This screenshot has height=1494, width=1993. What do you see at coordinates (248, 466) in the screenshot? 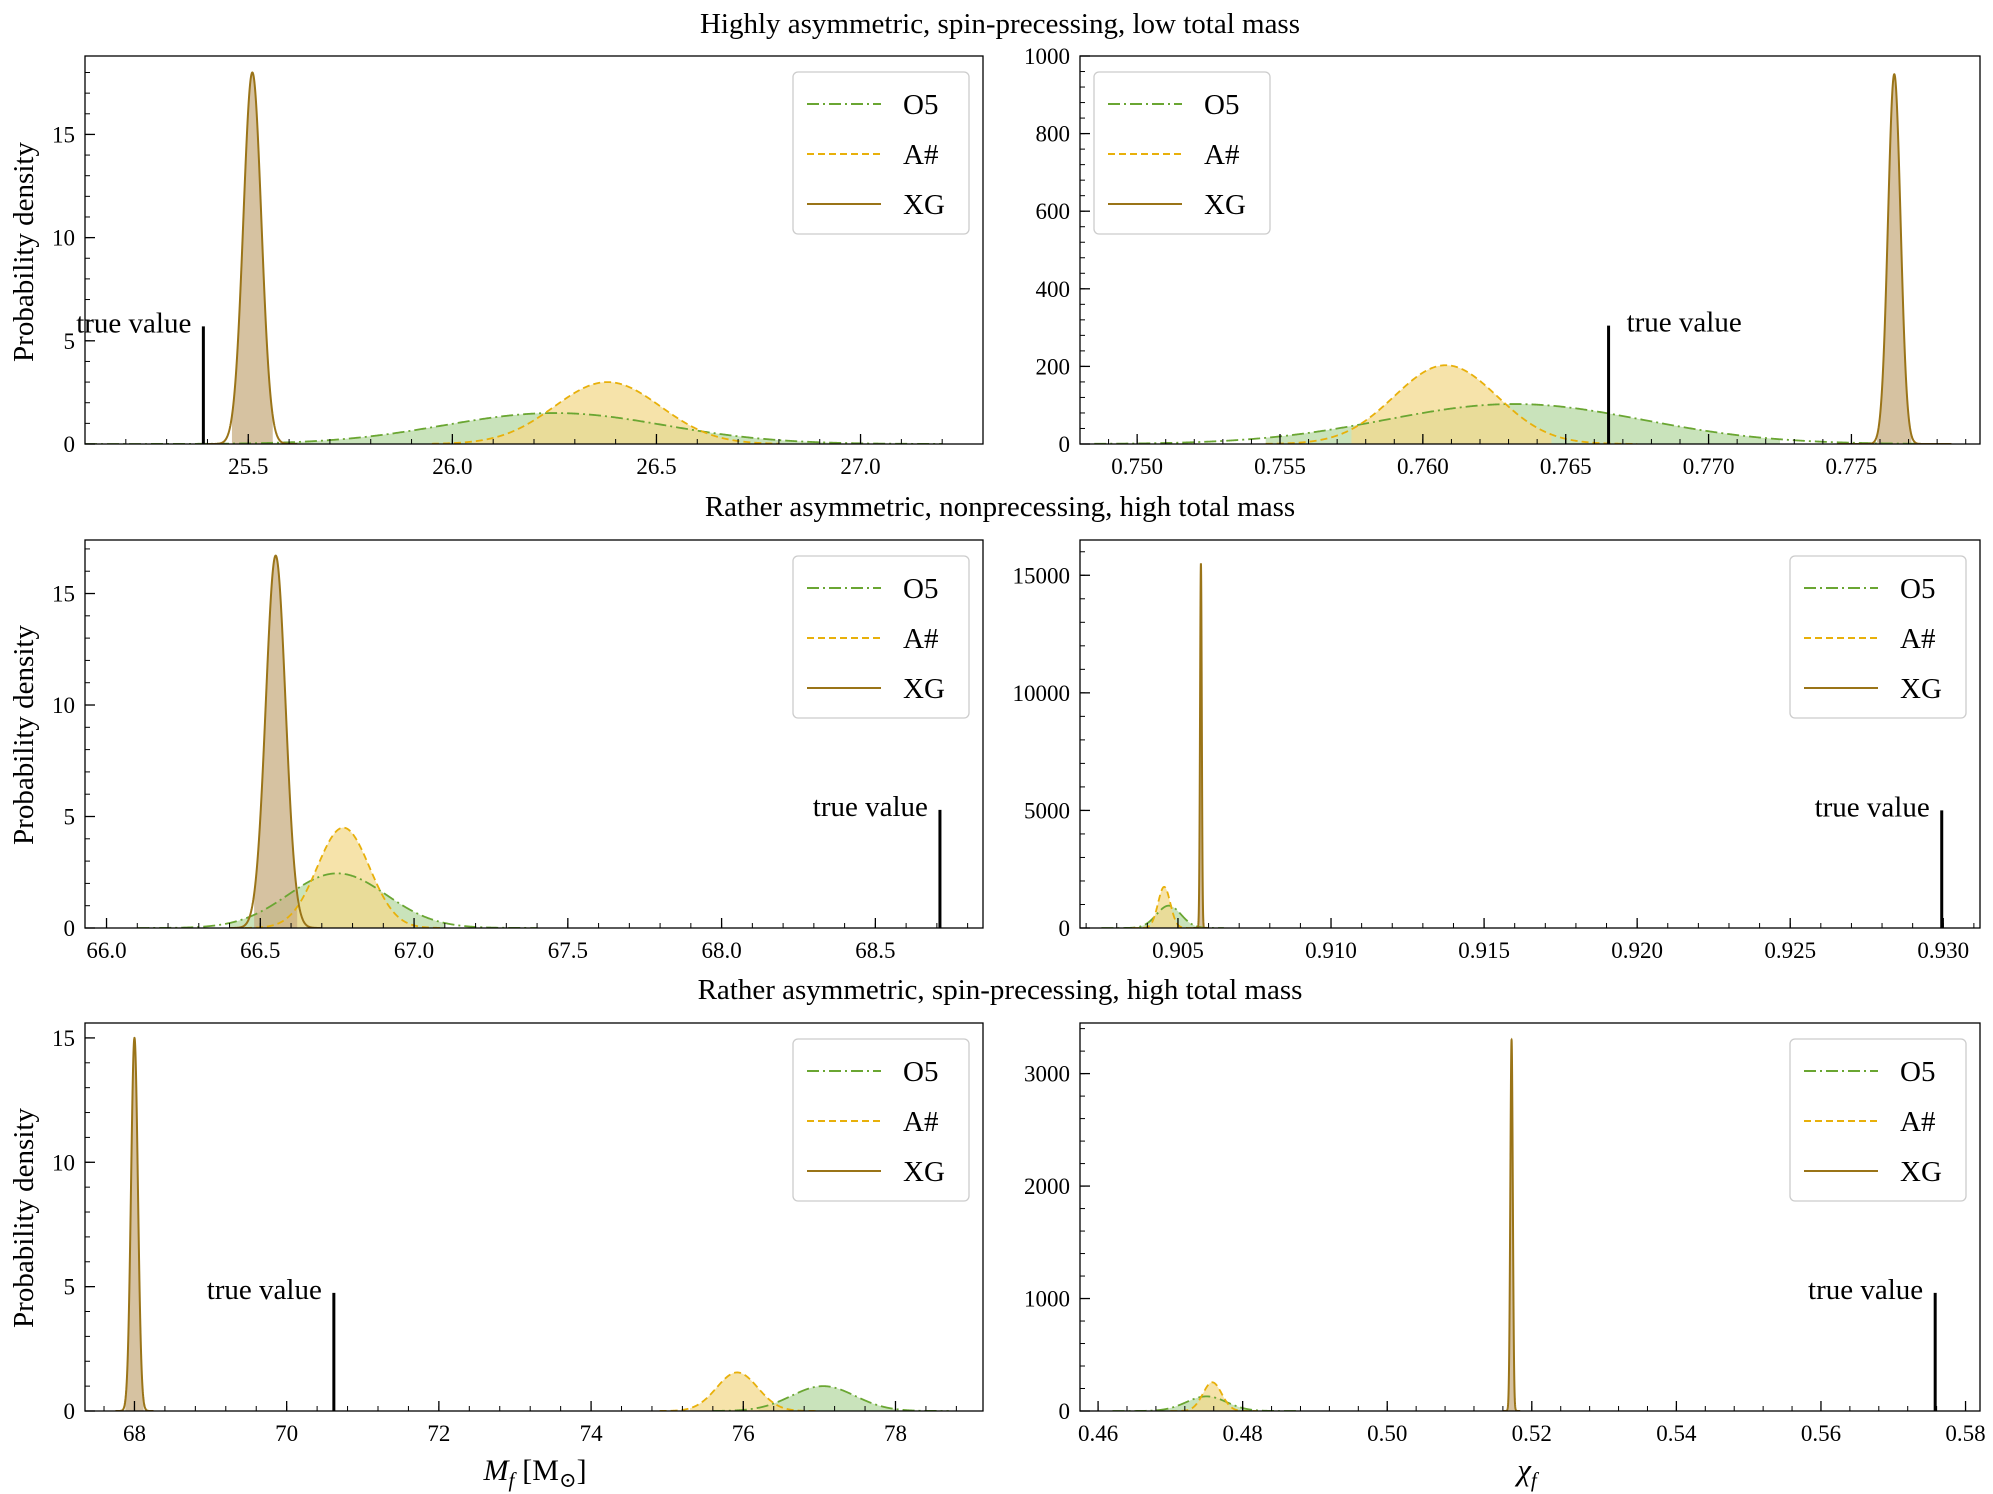
I see `x-tick-label: 25.5` at bounding box center [248, 466].